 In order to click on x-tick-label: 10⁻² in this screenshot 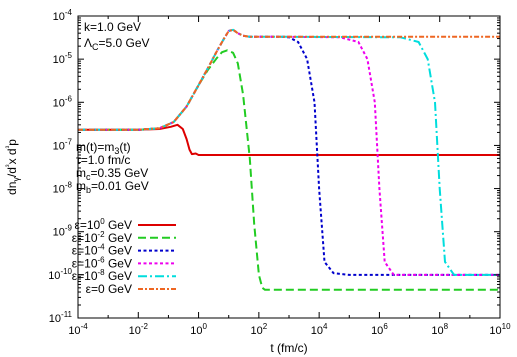, I will do `click(139, 329)`.